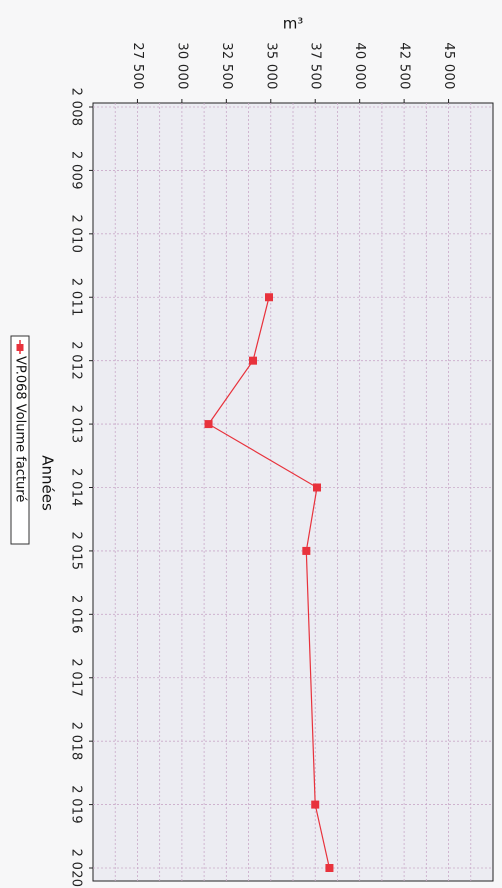 The width and height of the screenshot is (502, 888). Describe the element at coordinates (76, 233) in the screenshot. I see `x-tick-label: 2 010` at that location.